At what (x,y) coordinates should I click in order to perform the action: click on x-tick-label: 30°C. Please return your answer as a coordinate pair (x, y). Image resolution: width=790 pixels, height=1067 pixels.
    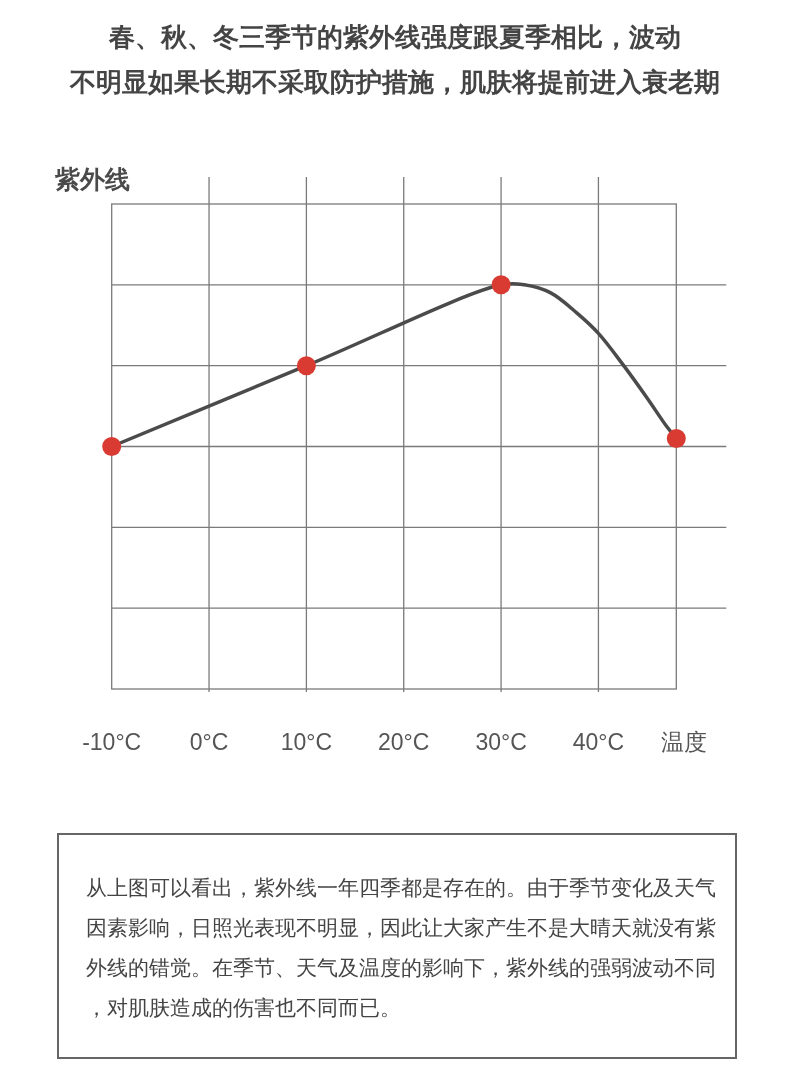
    Looking at the image, I should click on (501, 742).